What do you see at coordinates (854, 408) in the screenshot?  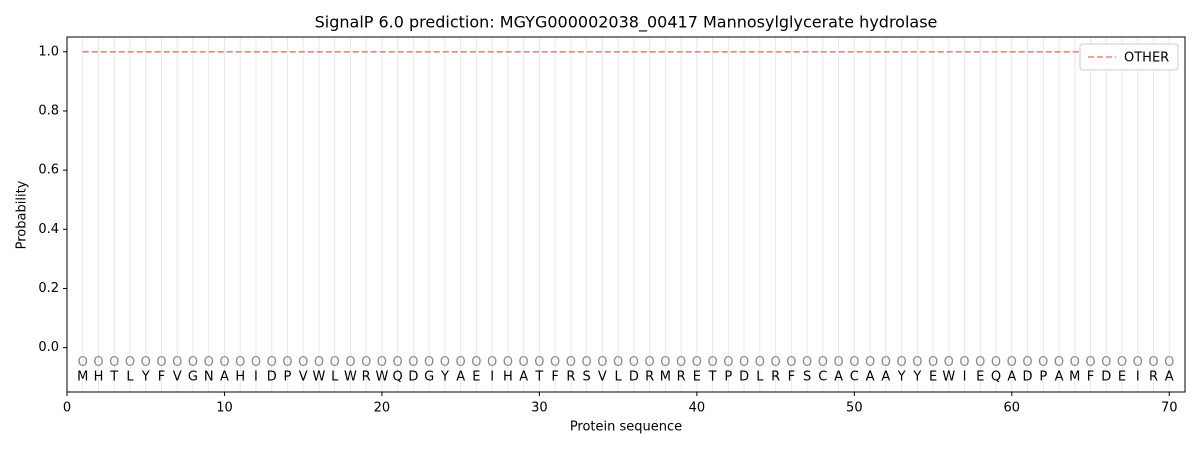 I see `x-tick-label: 50` at bounding box center [854, 408].